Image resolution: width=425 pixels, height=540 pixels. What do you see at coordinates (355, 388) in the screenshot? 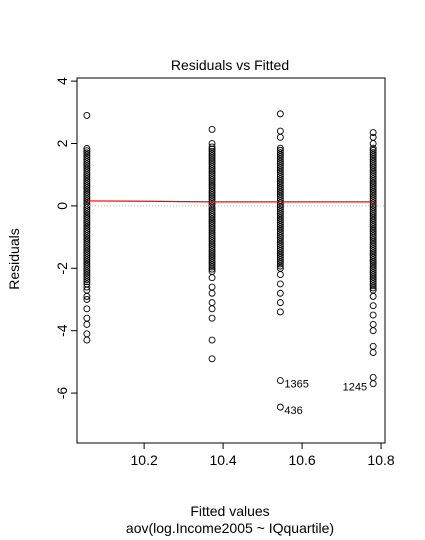
I see `outlier-label: 1245` at bounding box center [355, 388].